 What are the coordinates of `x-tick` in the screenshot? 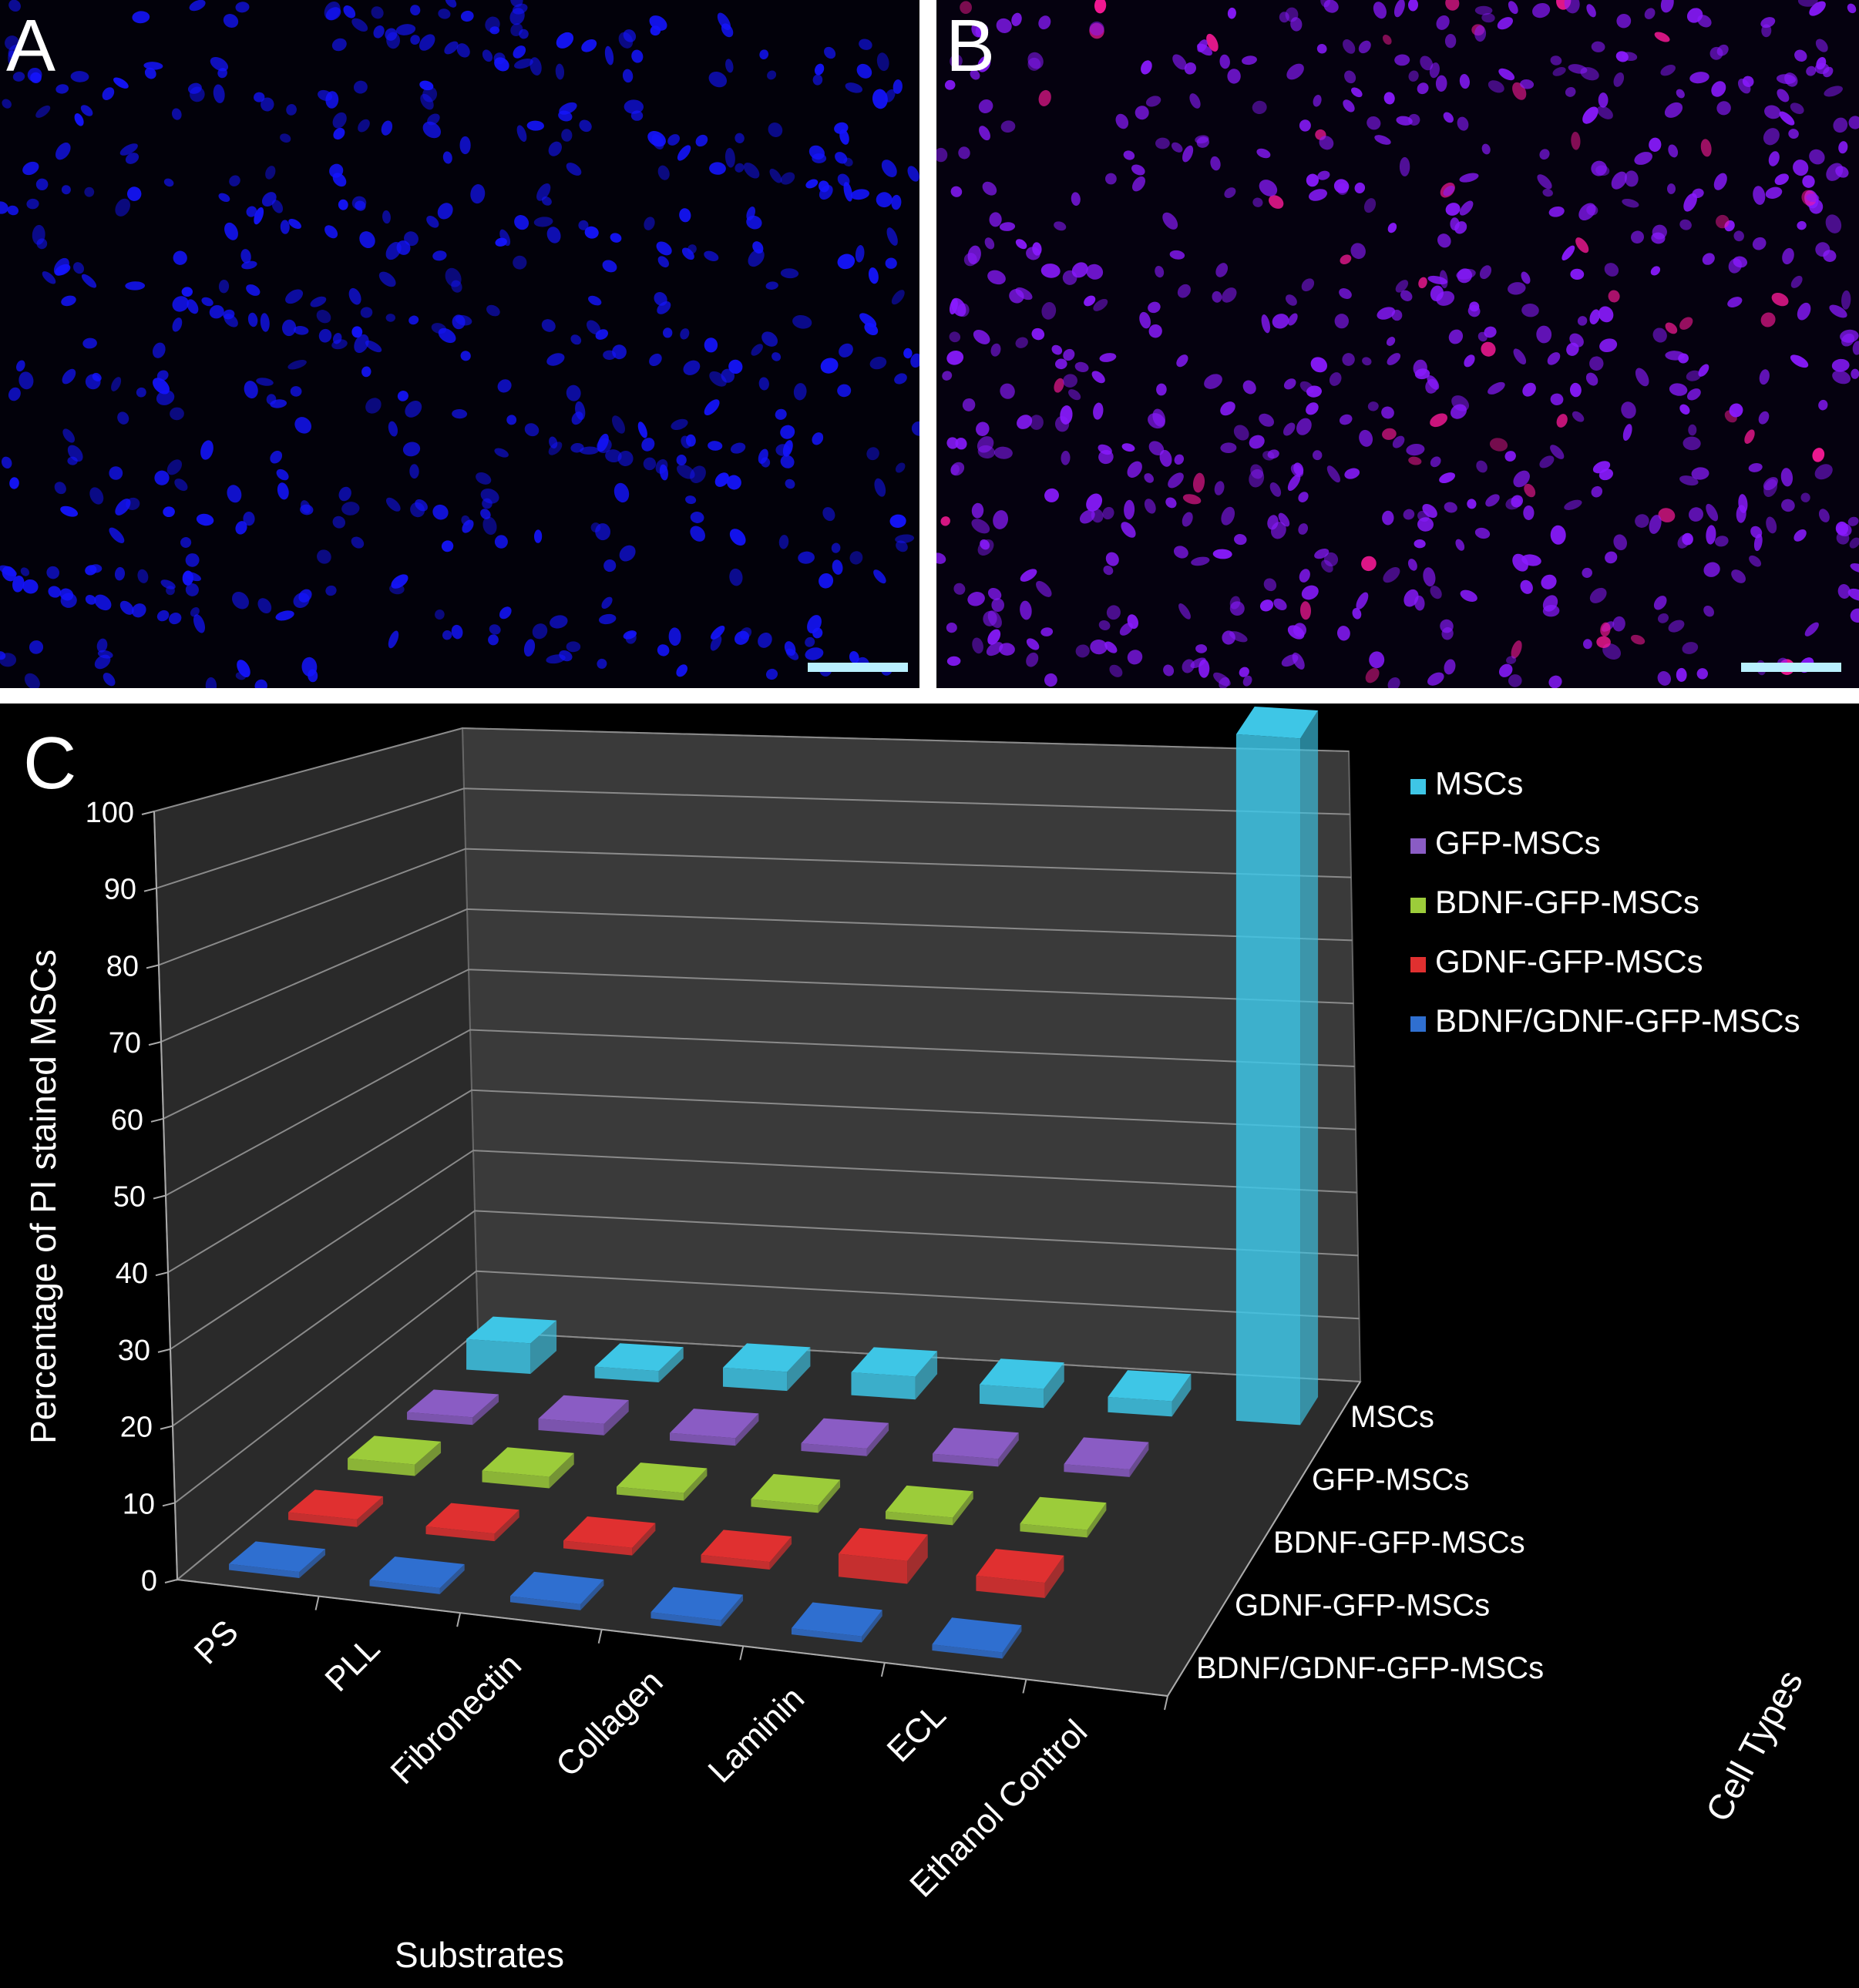 It's located at (883, 1669).